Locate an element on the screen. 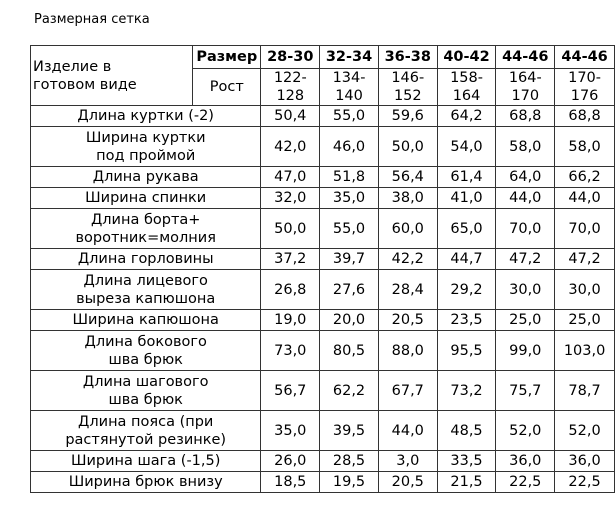 This screenshot has height=531, width=615. measurement-cell: 61,4 is located at coordinates (466, 177).